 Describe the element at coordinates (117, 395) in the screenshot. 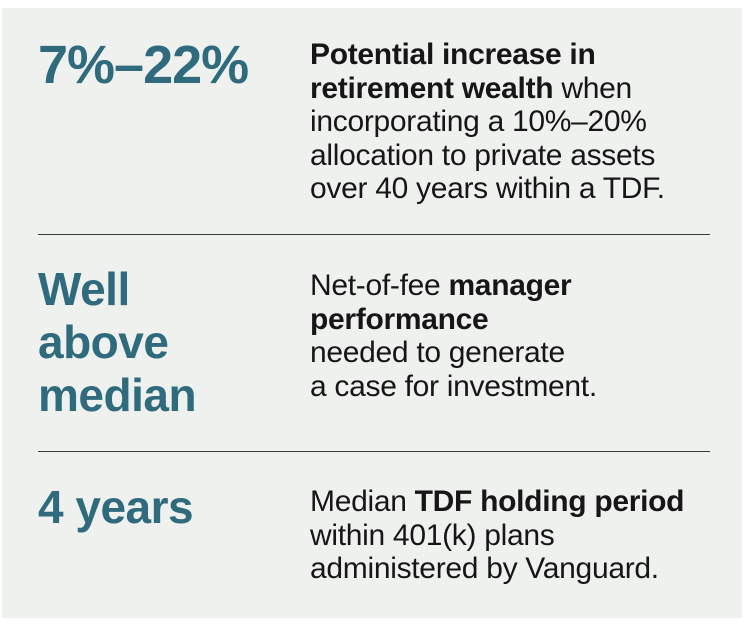

I see `stat-value-line: median` at that location.